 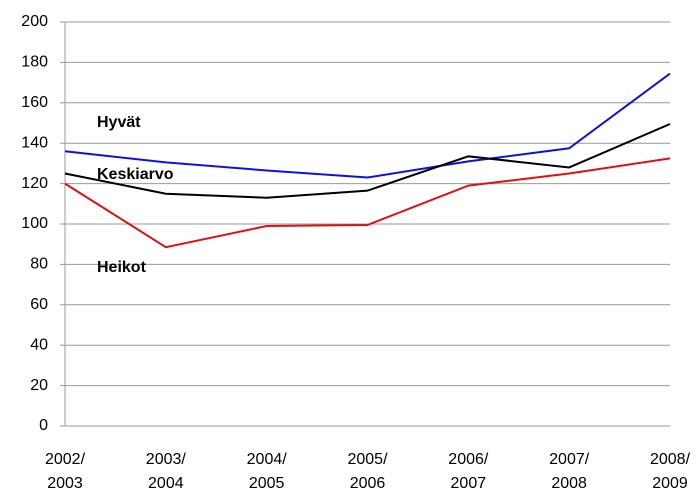 What do you see at coordinates (367, 161) in the screenshot?
I see `series-line` at bounding box center [367, 161].